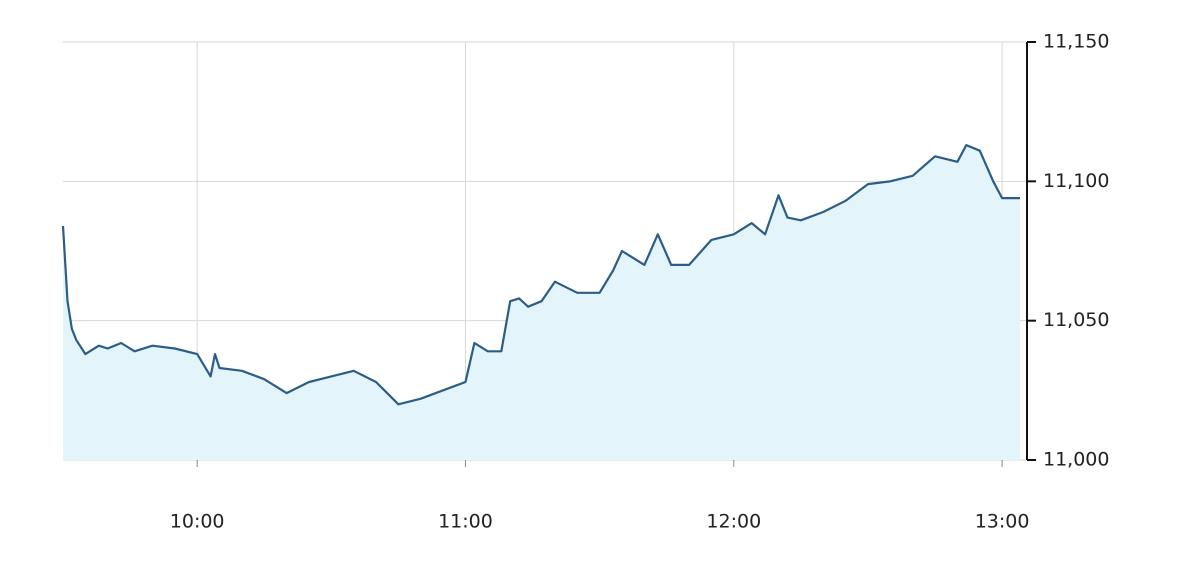 This screenshot has height=568, width=1200. What do you see at coordinates (1002, 522) in the screenshot?
I see `x-tick-label: 13:00` at bounding box center [1002, 522].